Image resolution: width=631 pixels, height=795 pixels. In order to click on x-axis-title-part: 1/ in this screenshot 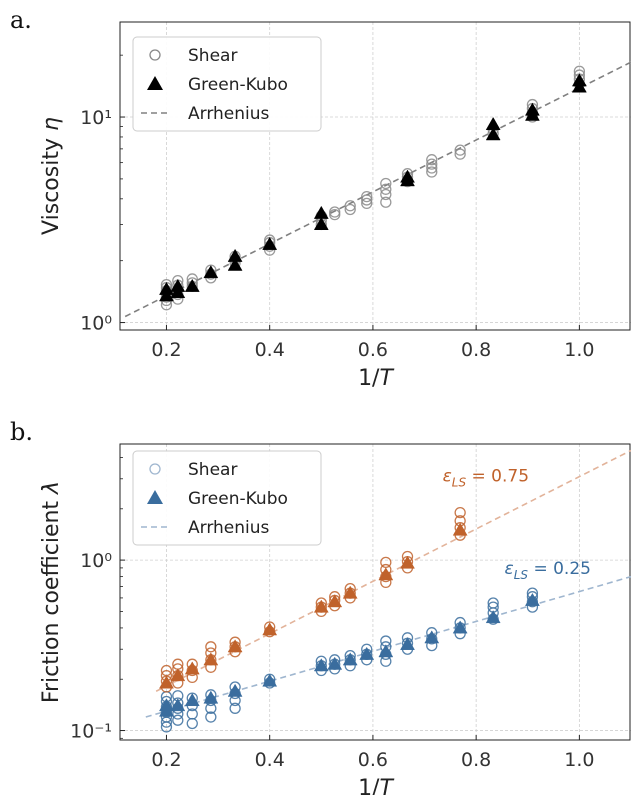, I will do `click(369, 785)`.